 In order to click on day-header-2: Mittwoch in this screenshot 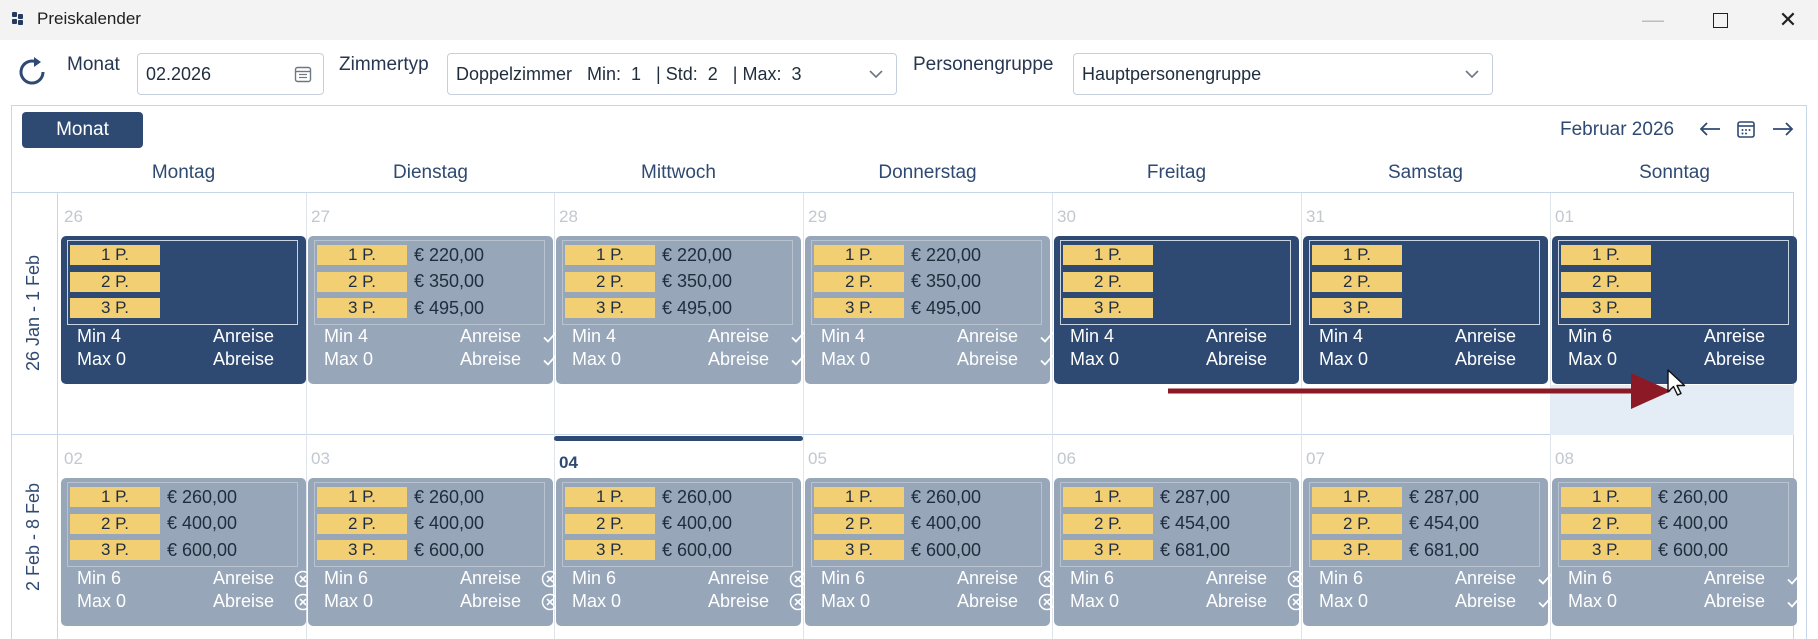, I will do `click(678, 172)`.